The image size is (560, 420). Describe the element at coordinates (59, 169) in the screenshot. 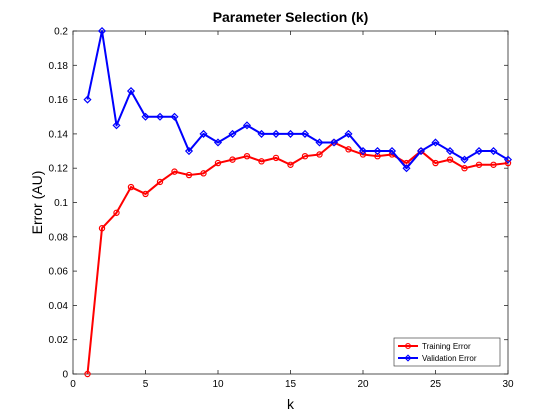

I see `y-tick-label: 0.12` at that location.